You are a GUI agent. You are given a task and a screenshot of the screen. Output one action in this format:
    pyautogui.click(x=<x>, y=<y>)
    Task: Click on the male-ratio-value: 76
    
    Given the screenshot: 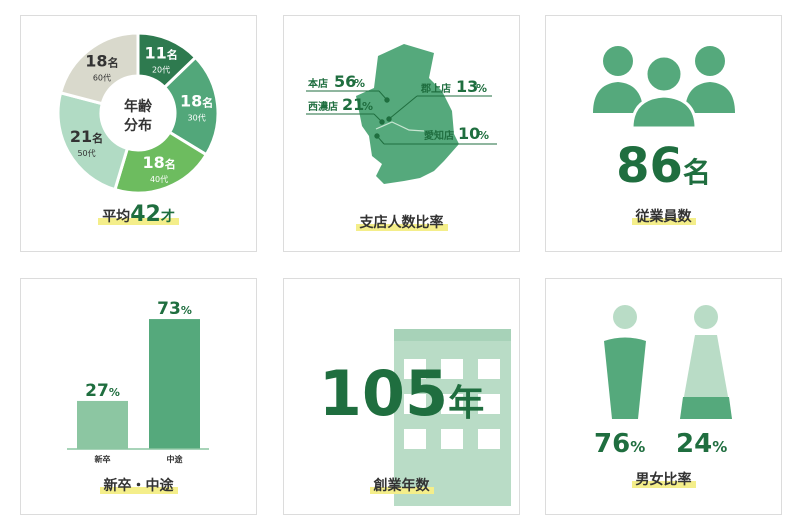 What is the action you would take?
    pyautogui.click(x=612, y=444)
    